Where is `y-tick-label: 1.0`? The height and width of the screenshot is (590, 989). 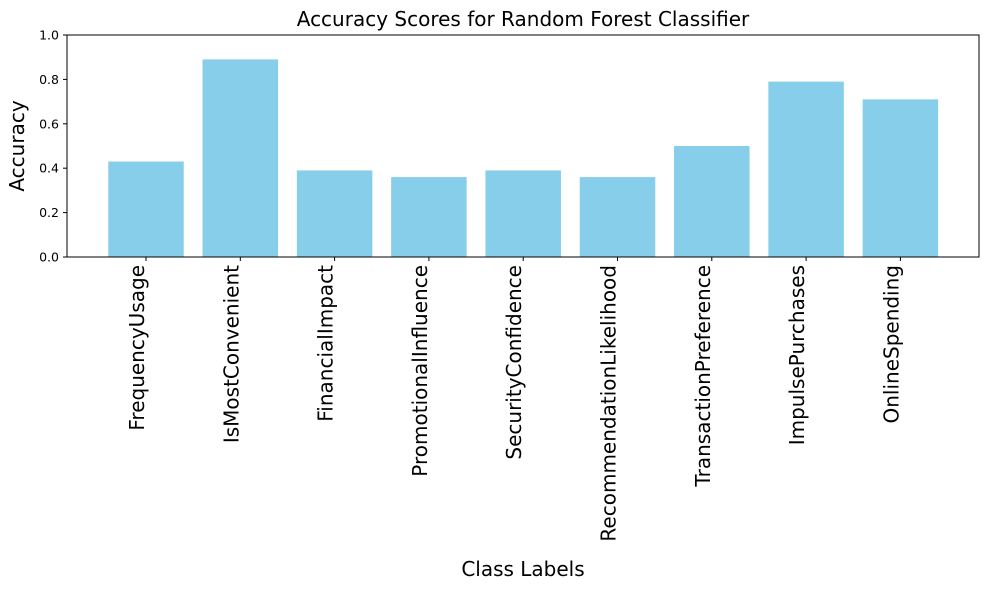
y-tick-label: 1.0 is located at coordinates (49, 35).